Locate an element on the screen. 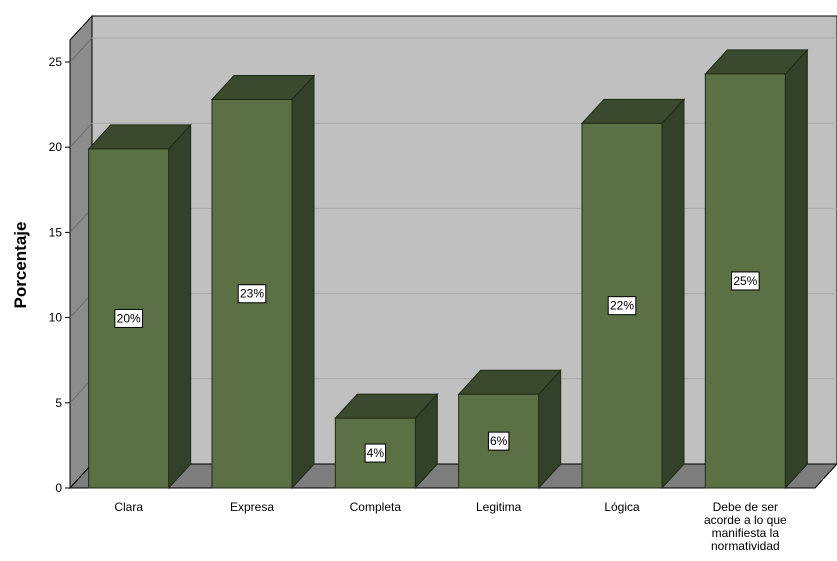 This screenshot has height=561, width=837. data-label: 25% is located at coordinates (745, 281).